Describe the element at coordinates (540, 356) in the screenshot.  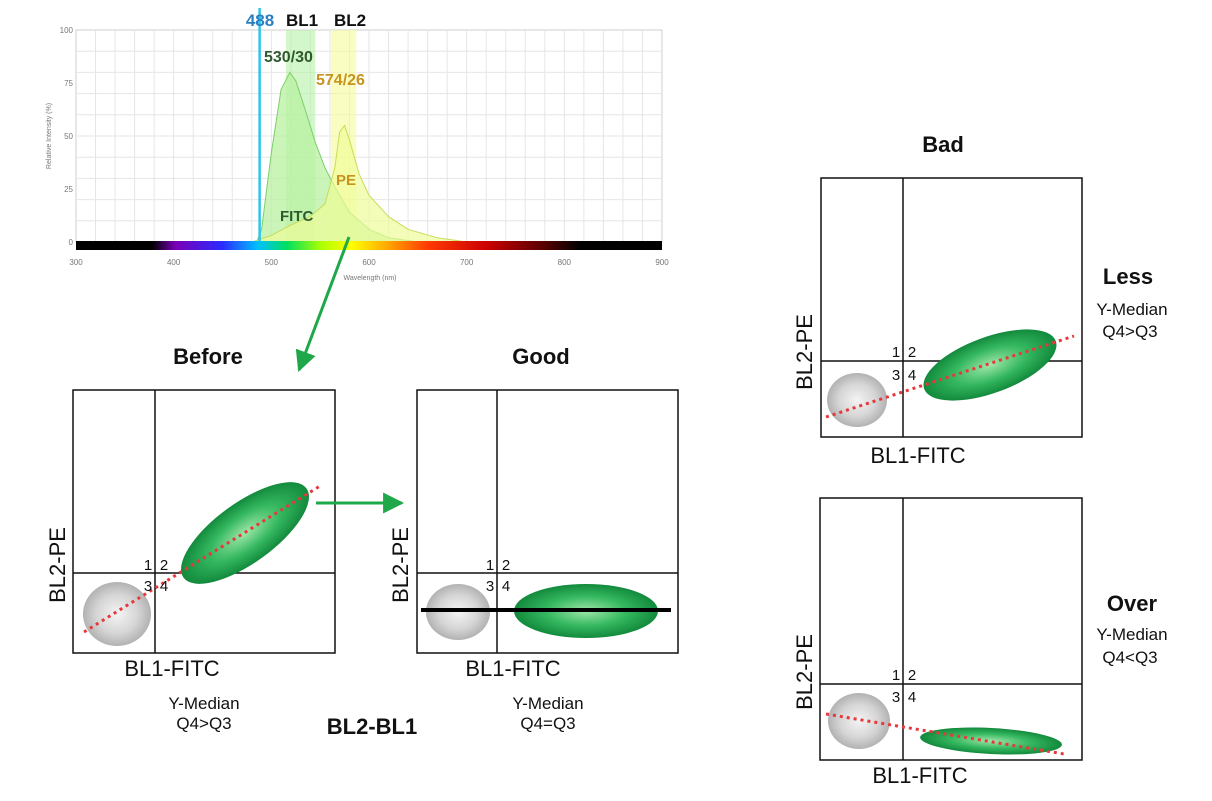
I see `good-title: Good` at that location.